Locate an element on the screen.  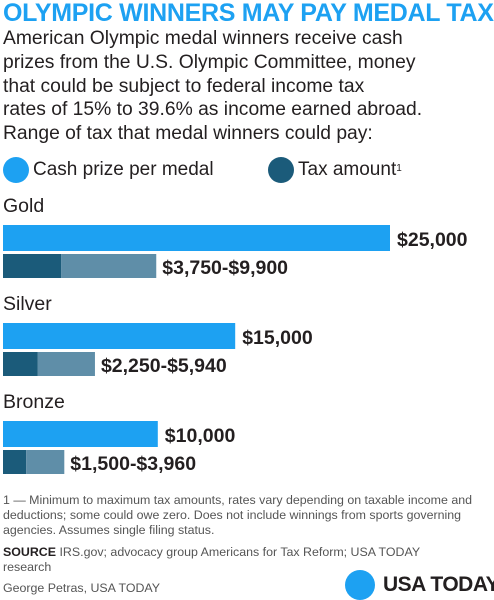
credit: George Petras, USA TODAY is located at coordinates (82, 588).